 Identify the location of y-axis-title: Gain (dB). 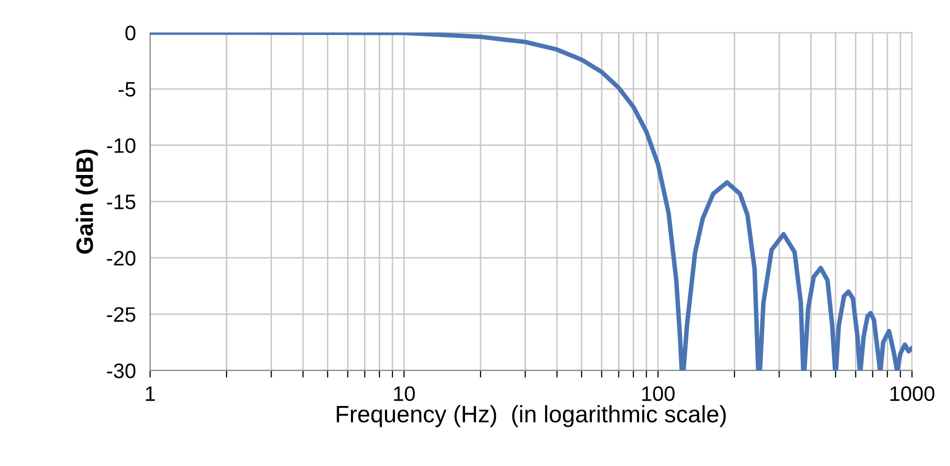
(87, 202).